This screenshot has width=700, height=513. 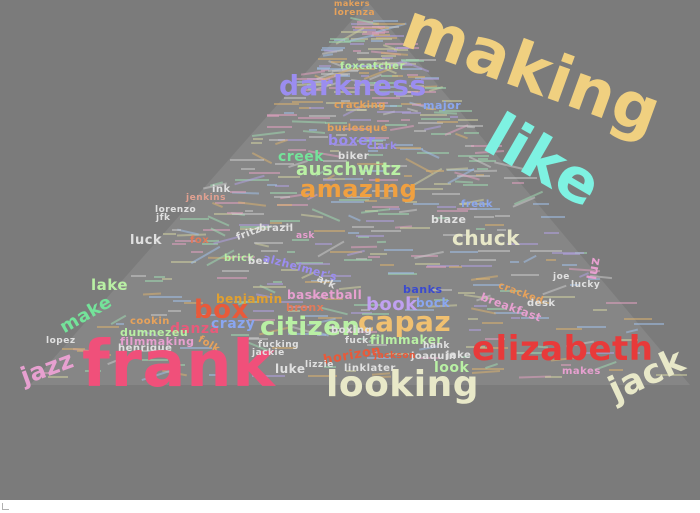 I want to click on word-ask: ask, so click(x=305, y=236).